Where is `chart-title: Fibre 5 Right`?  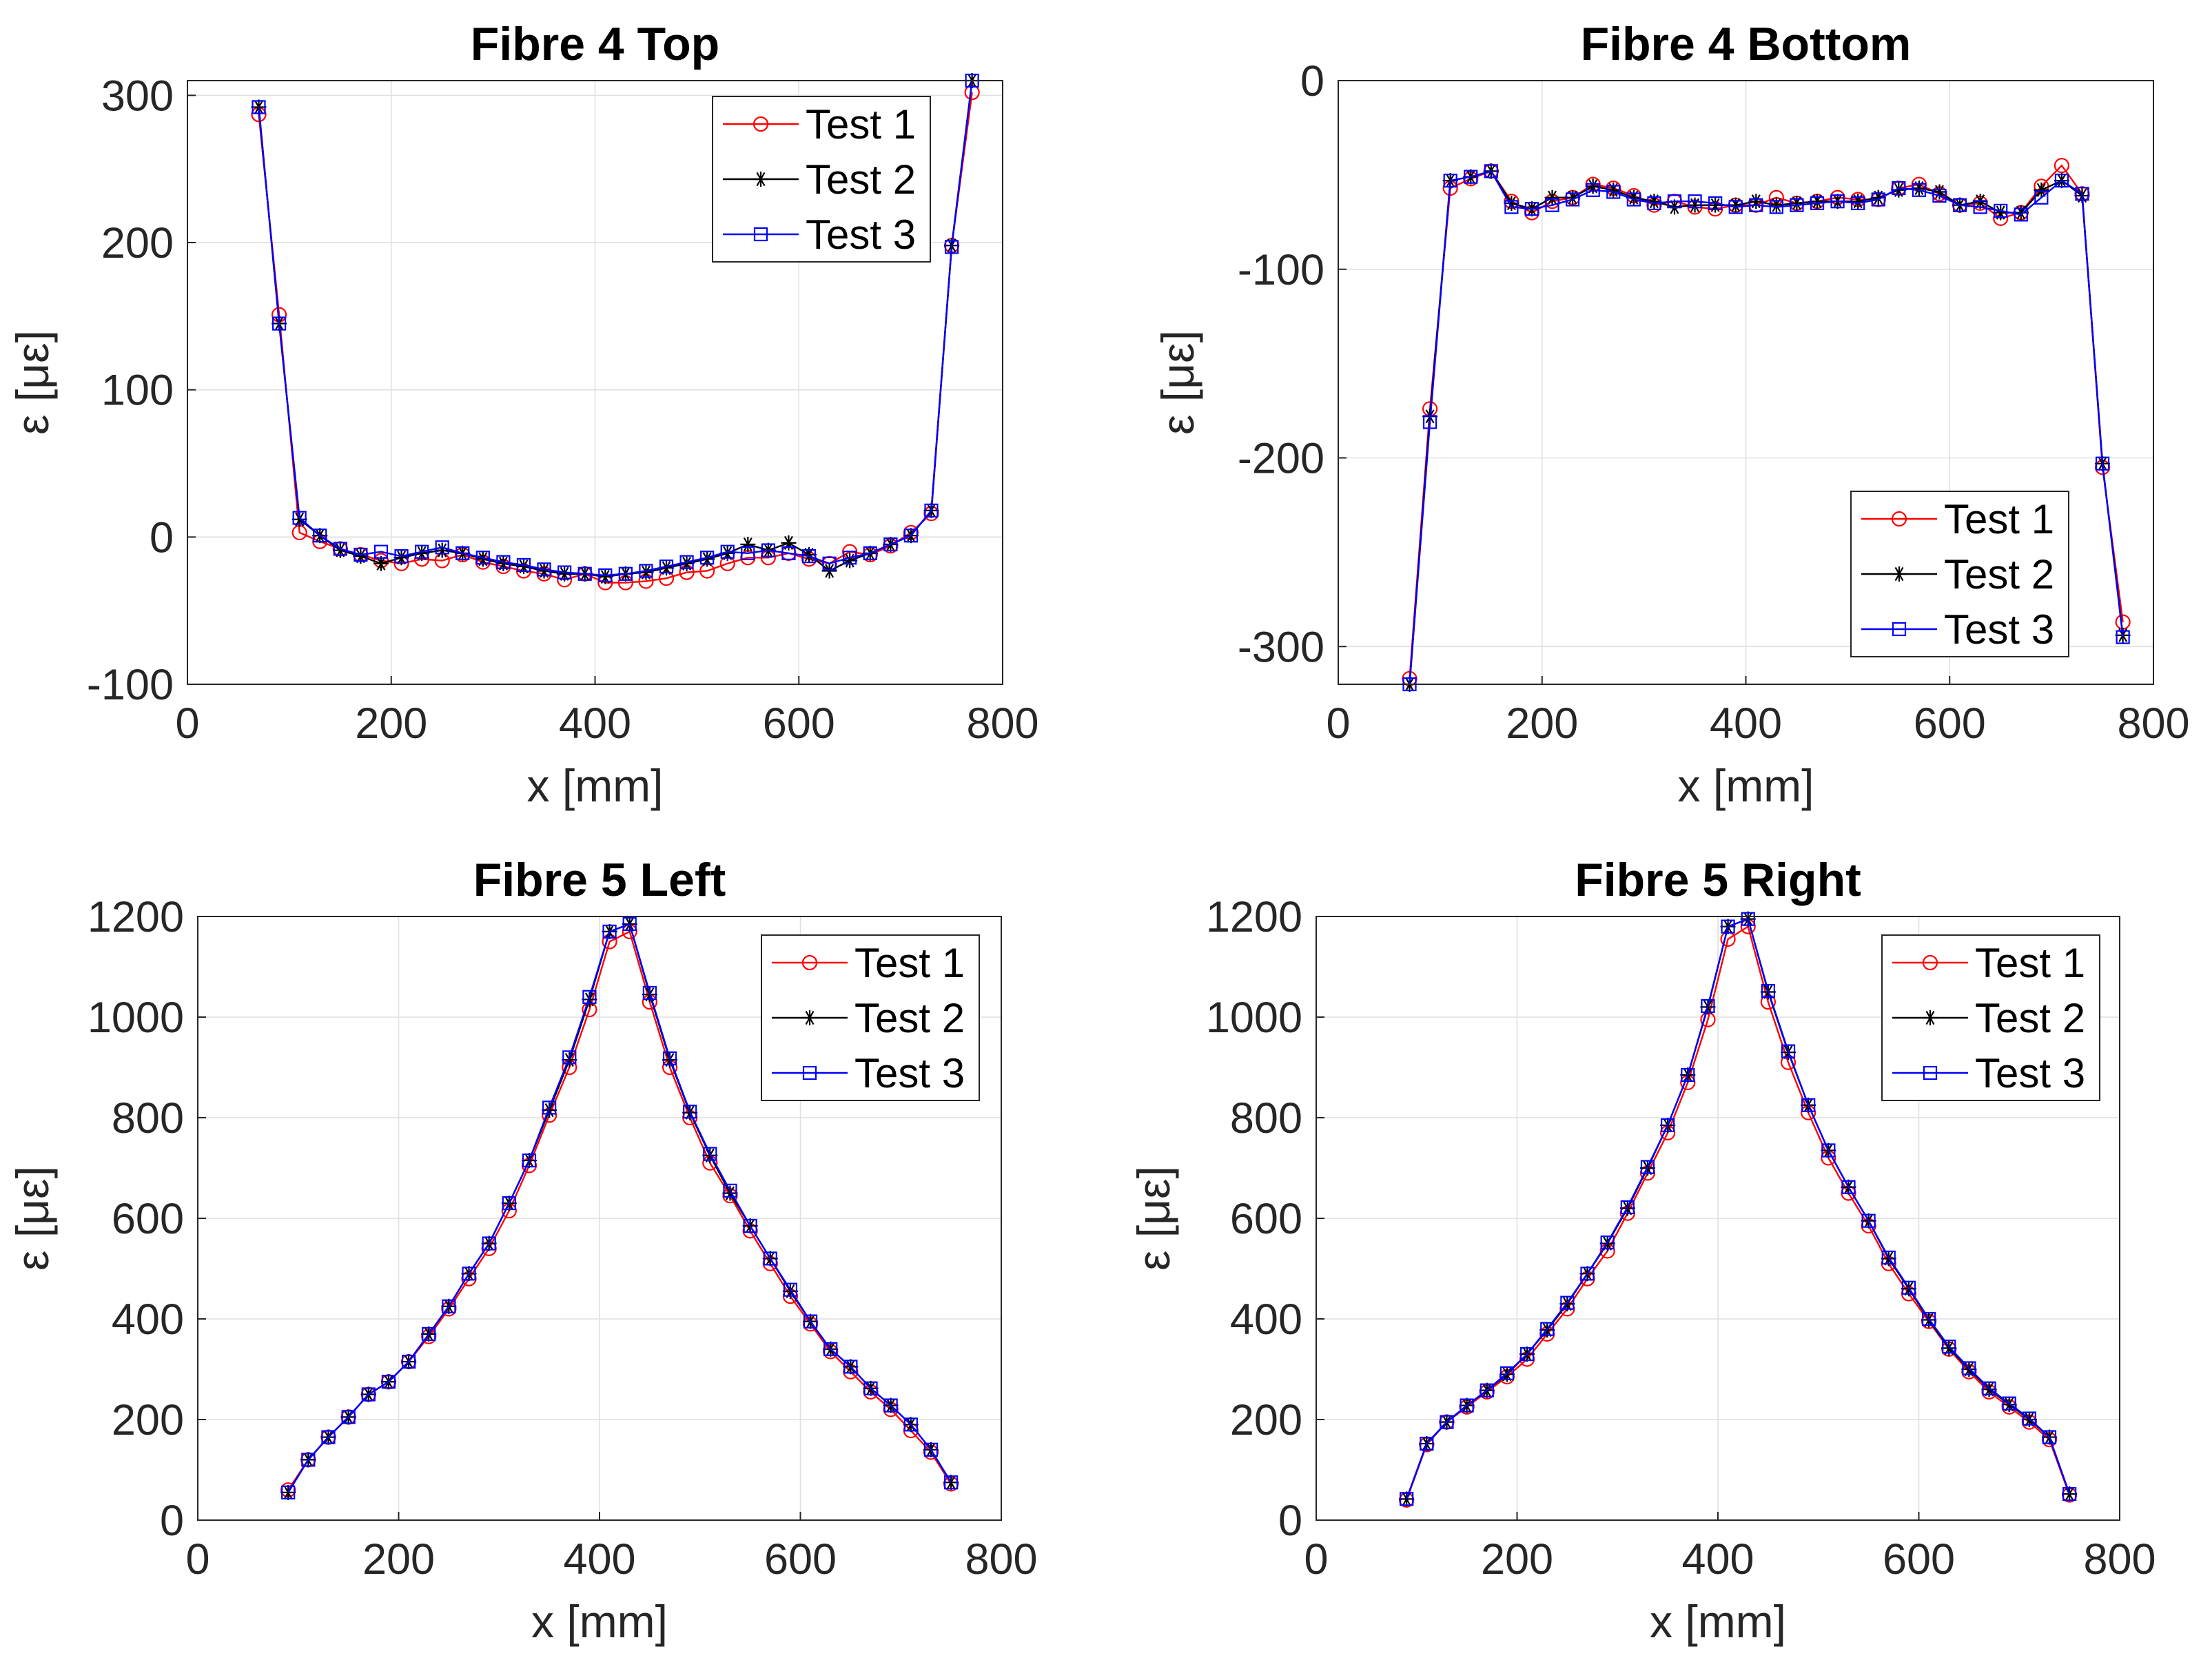
chart-title: Fibre 5 Right is located at coordinates (1718, 880).